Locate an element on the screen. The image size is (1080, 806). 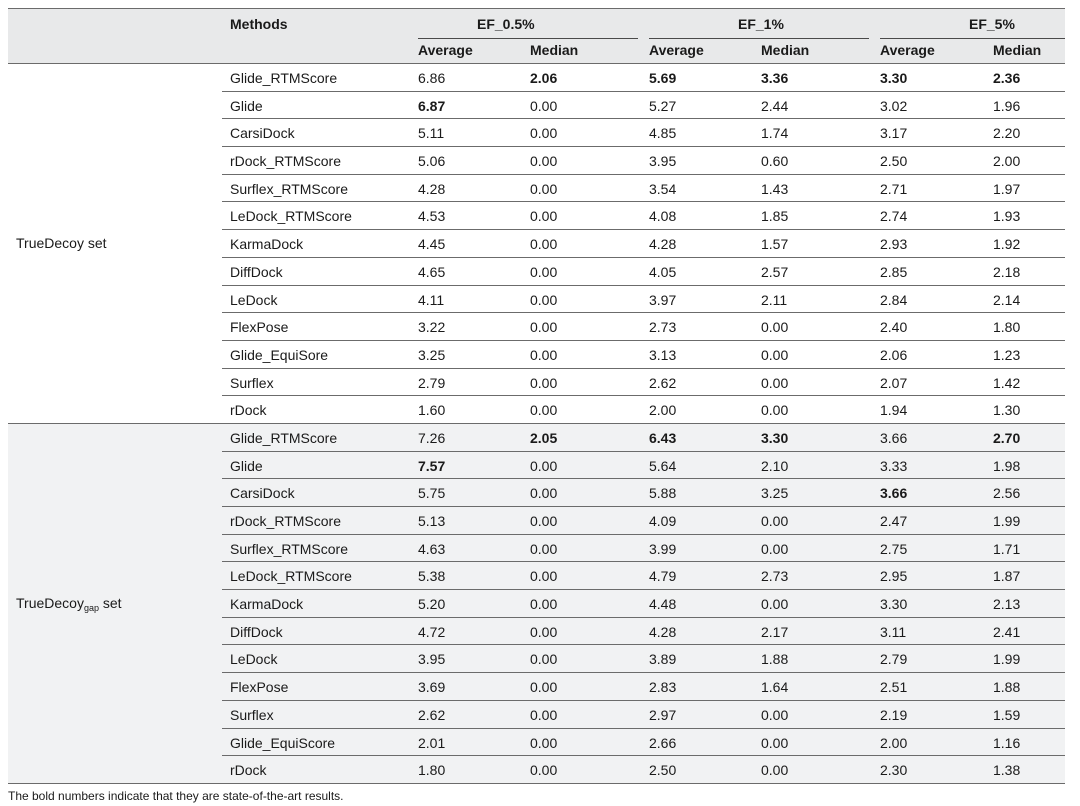
value-cell: 6.87 is located at coordinates (432, 105).